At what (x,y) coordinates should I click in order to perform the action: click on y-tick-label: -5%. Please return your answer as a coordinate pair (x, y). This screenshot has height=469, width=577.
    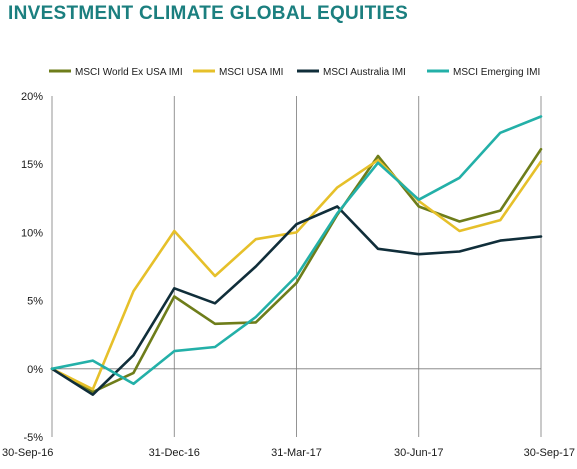
    Looking at the image, I should click on (33, 438).